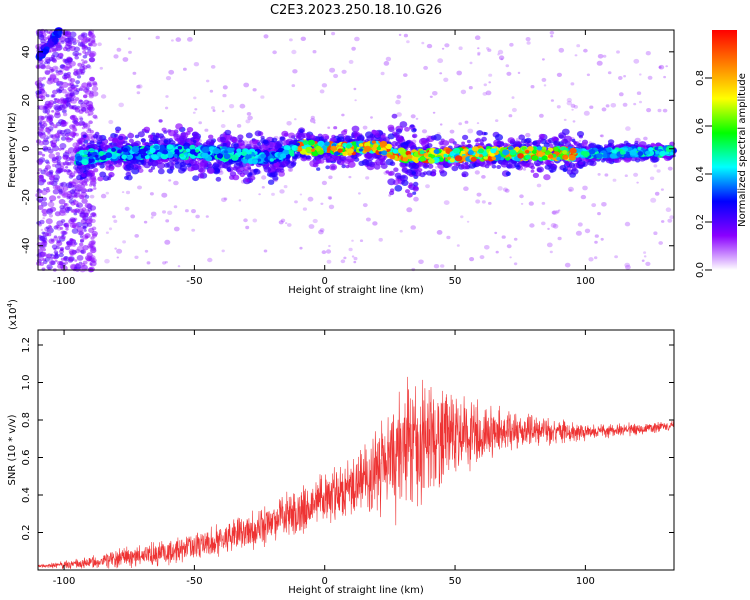  Describe the element at coordinates (356, 10) in the screenshot. I see `figure-title: C2E3.2023.250.18.10.G26` at that location.